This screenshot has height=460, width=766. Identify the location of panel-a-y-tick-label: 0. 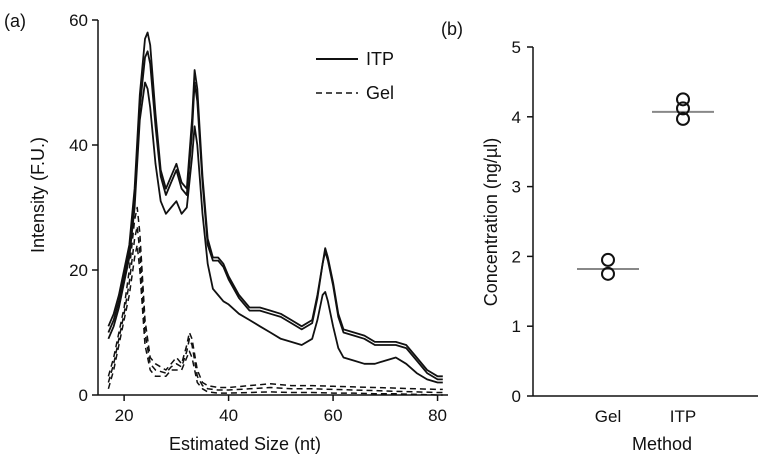
(83, 395).